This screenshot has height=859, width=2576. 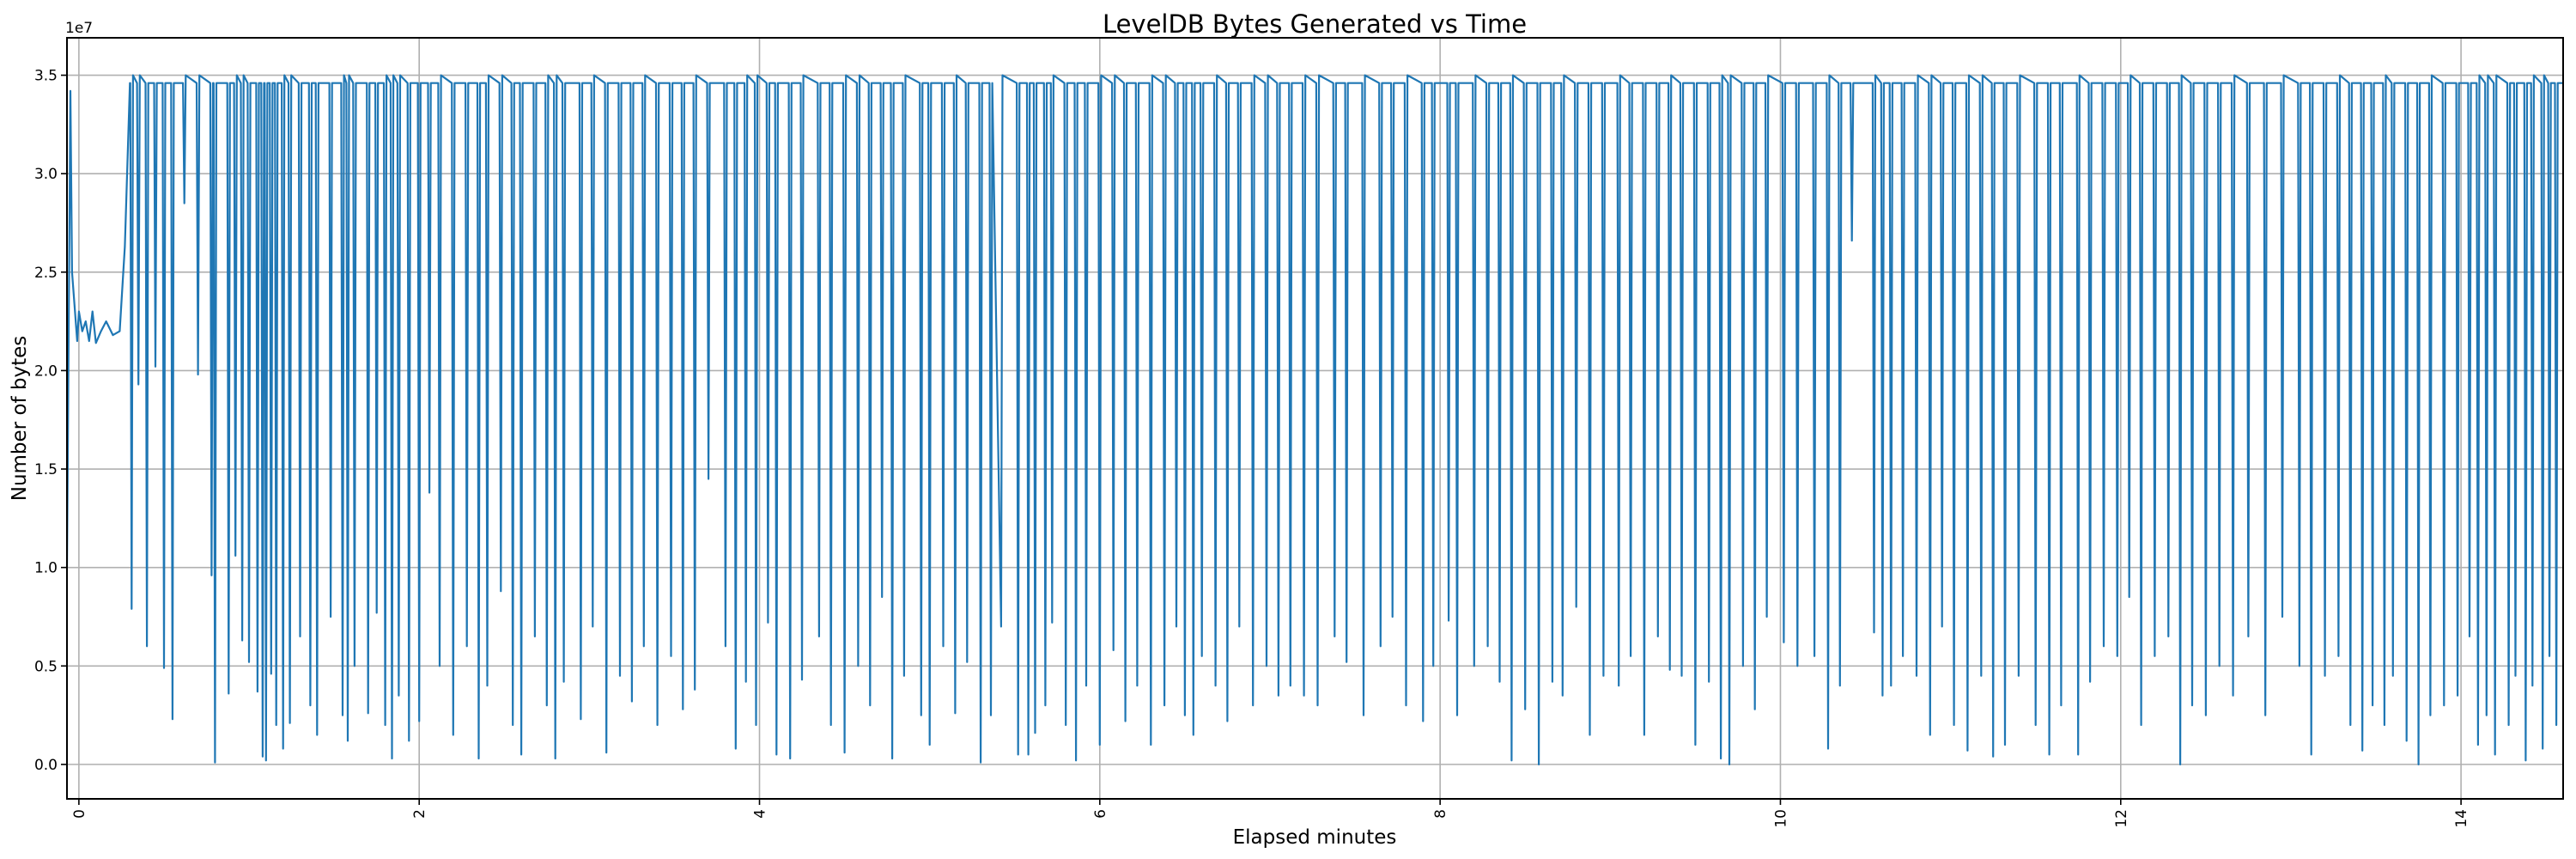 I want to click on y-tick-label: 2.0, so click(x=46, y=371).